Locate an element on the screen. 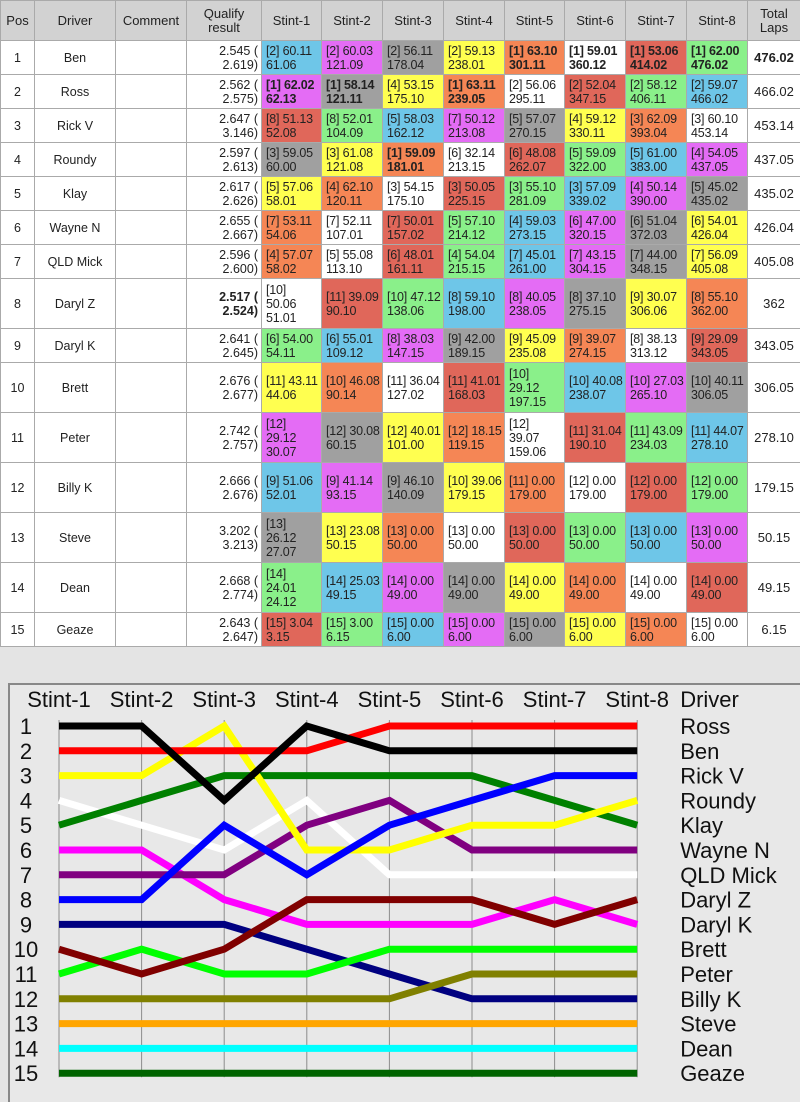  total-laps-cell: 6.15 is located at coordinates (773, 629).